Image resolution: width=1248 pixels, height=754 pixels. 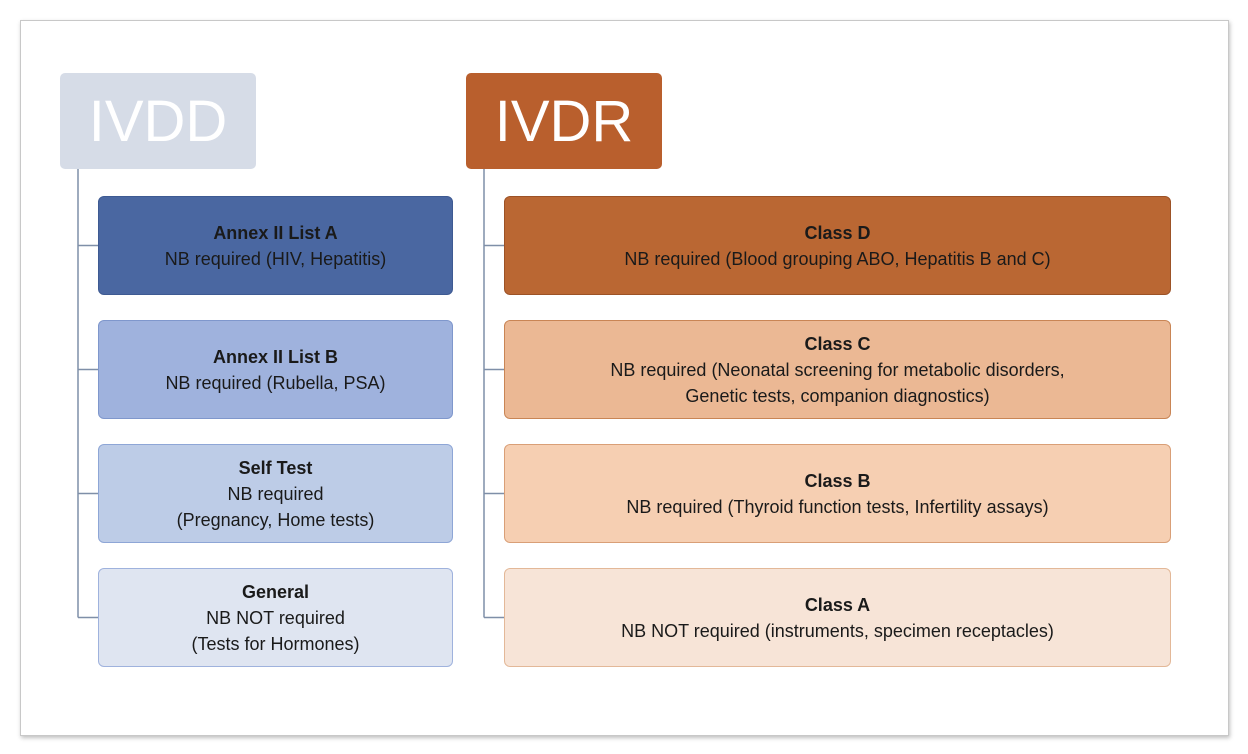 What do you see at coordinates (837, 395) in the screenshot?
I see `item-text: Genetic tests, companion diagnostics)` at bounding box center [837, 395].